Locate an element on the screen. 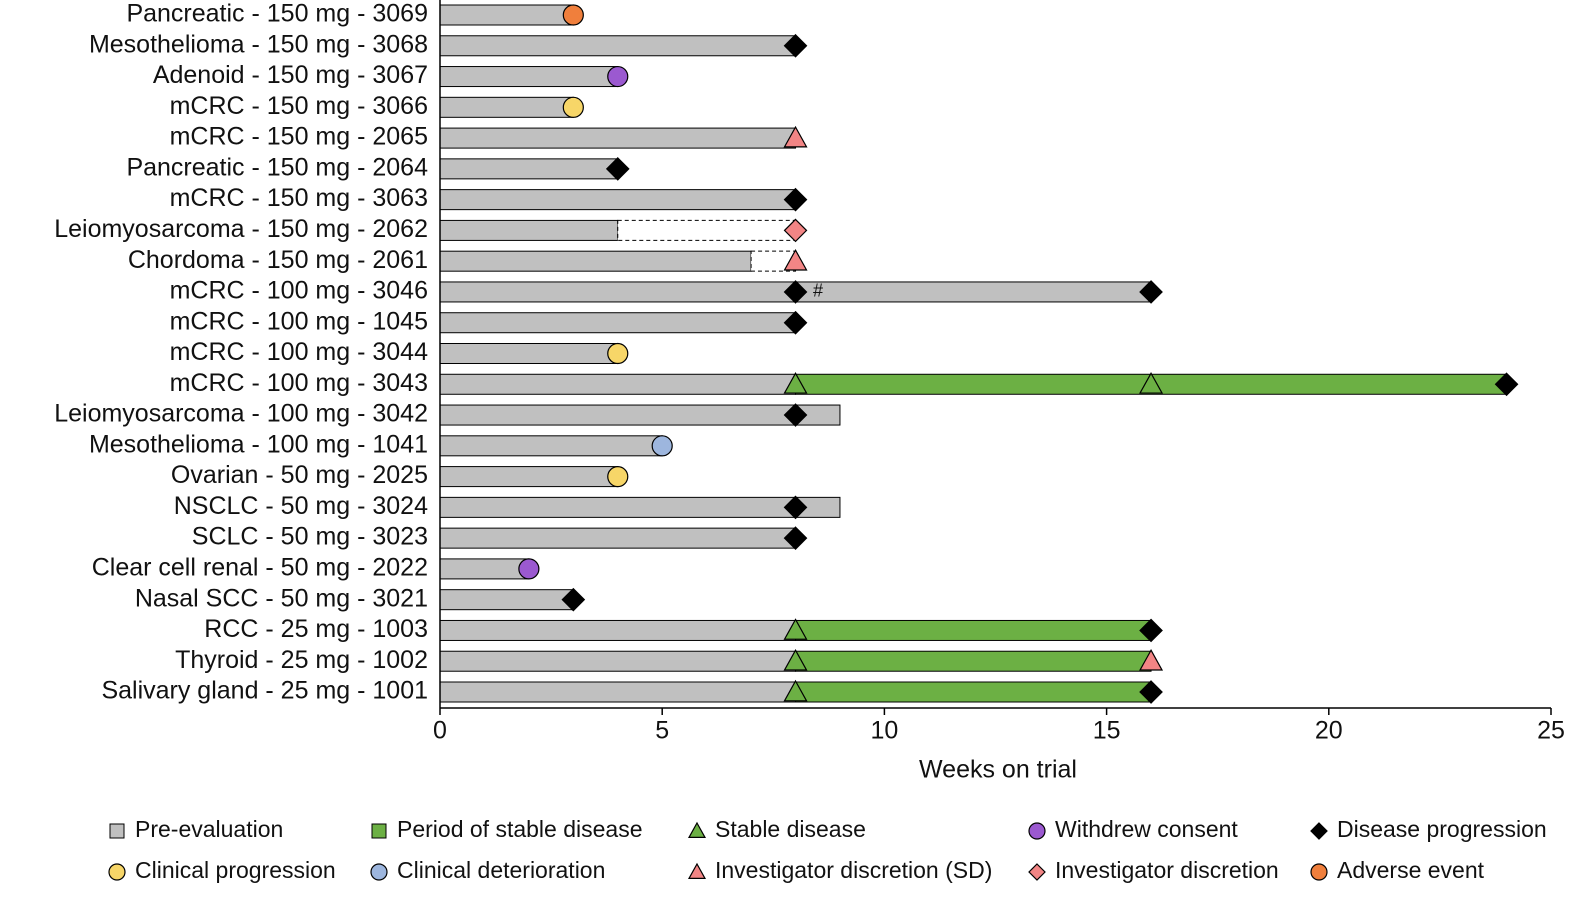 The height and width of the screenshot is (900, 1592). legend-label: Pre-evaluation is located at coordinates (209, 829).